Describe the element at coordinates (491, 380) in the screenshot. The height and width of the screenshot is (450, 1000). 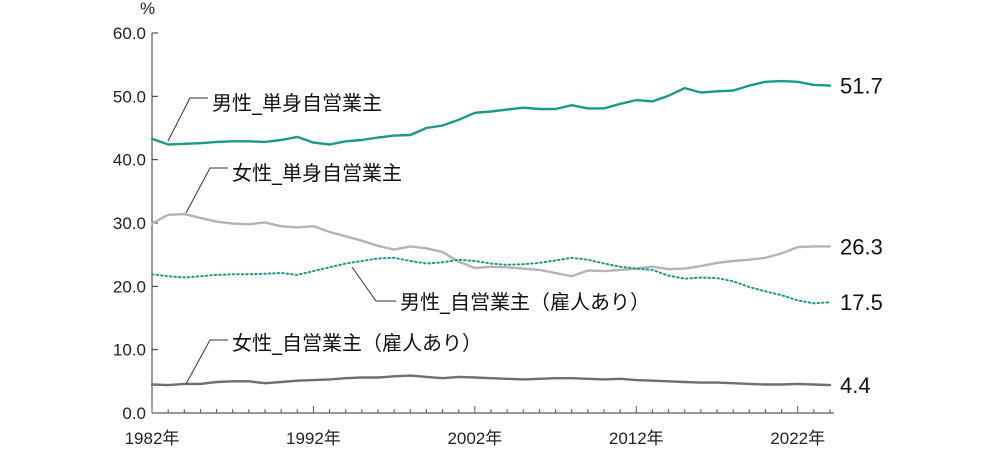
I see `series-line-female-employer` at that location.